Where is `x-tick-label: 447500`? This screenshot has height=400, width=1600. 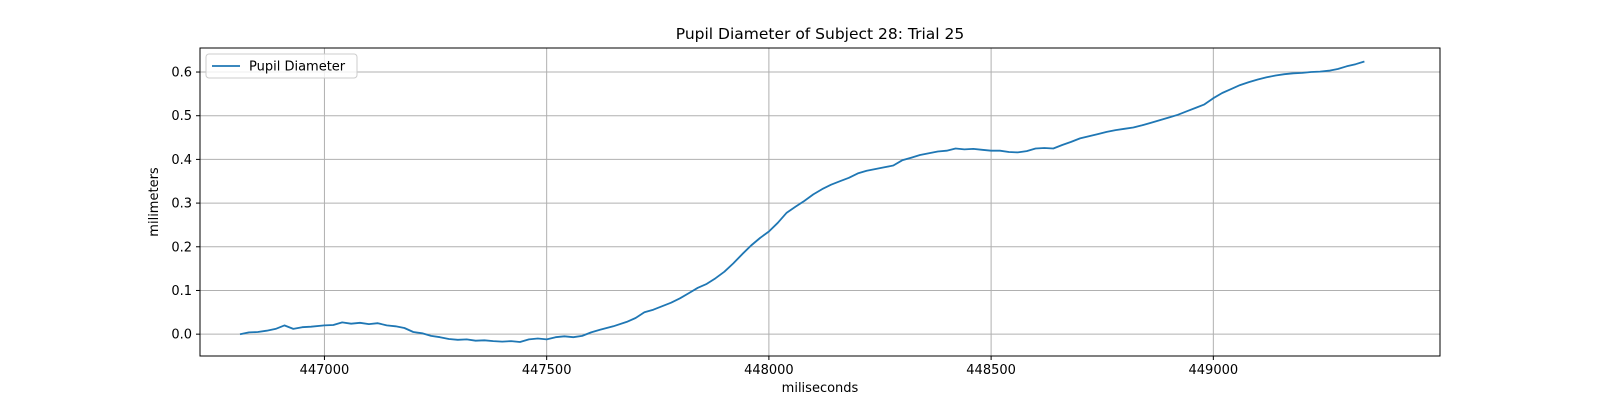
x-tick-label: 447500 is located at coordinates (547, 370).